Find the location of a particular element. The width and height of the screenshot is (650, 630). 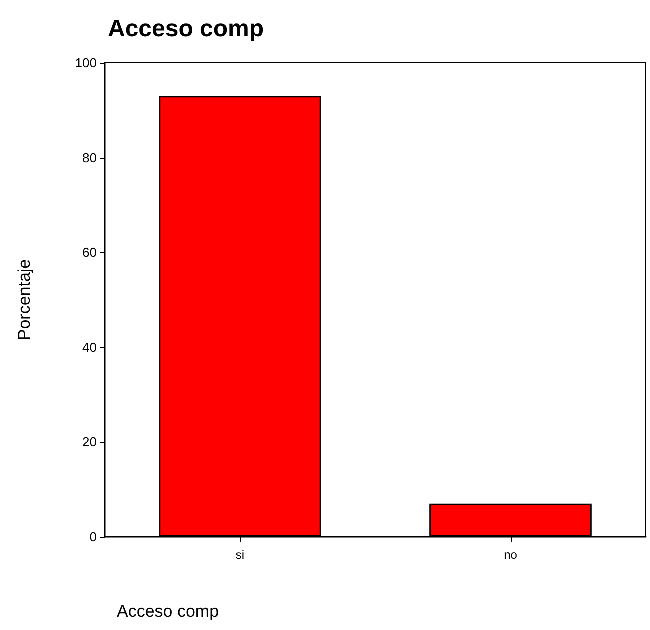

y-axis-title: Porcentaje is located at coordinates (24, 300).